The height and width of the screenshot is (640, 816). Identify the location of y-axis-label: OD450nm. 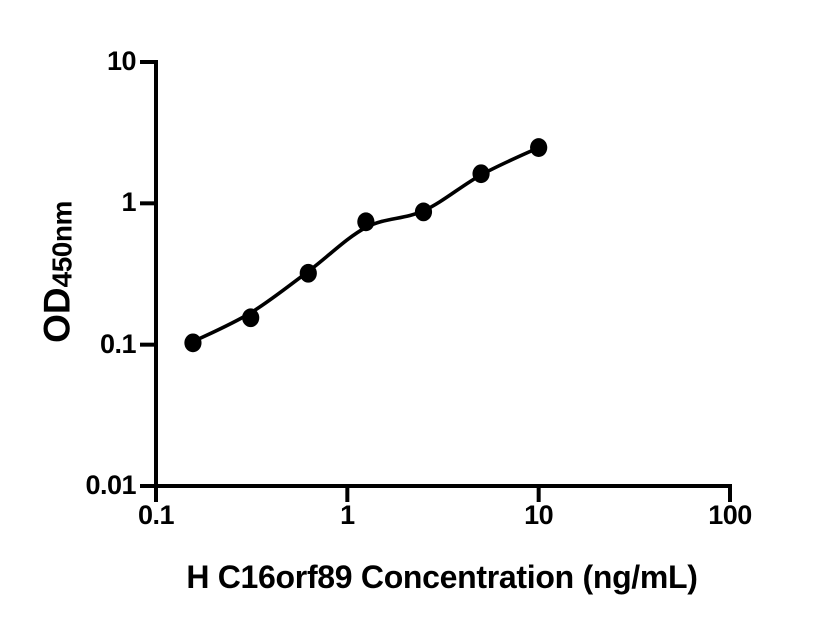
(57, 272).